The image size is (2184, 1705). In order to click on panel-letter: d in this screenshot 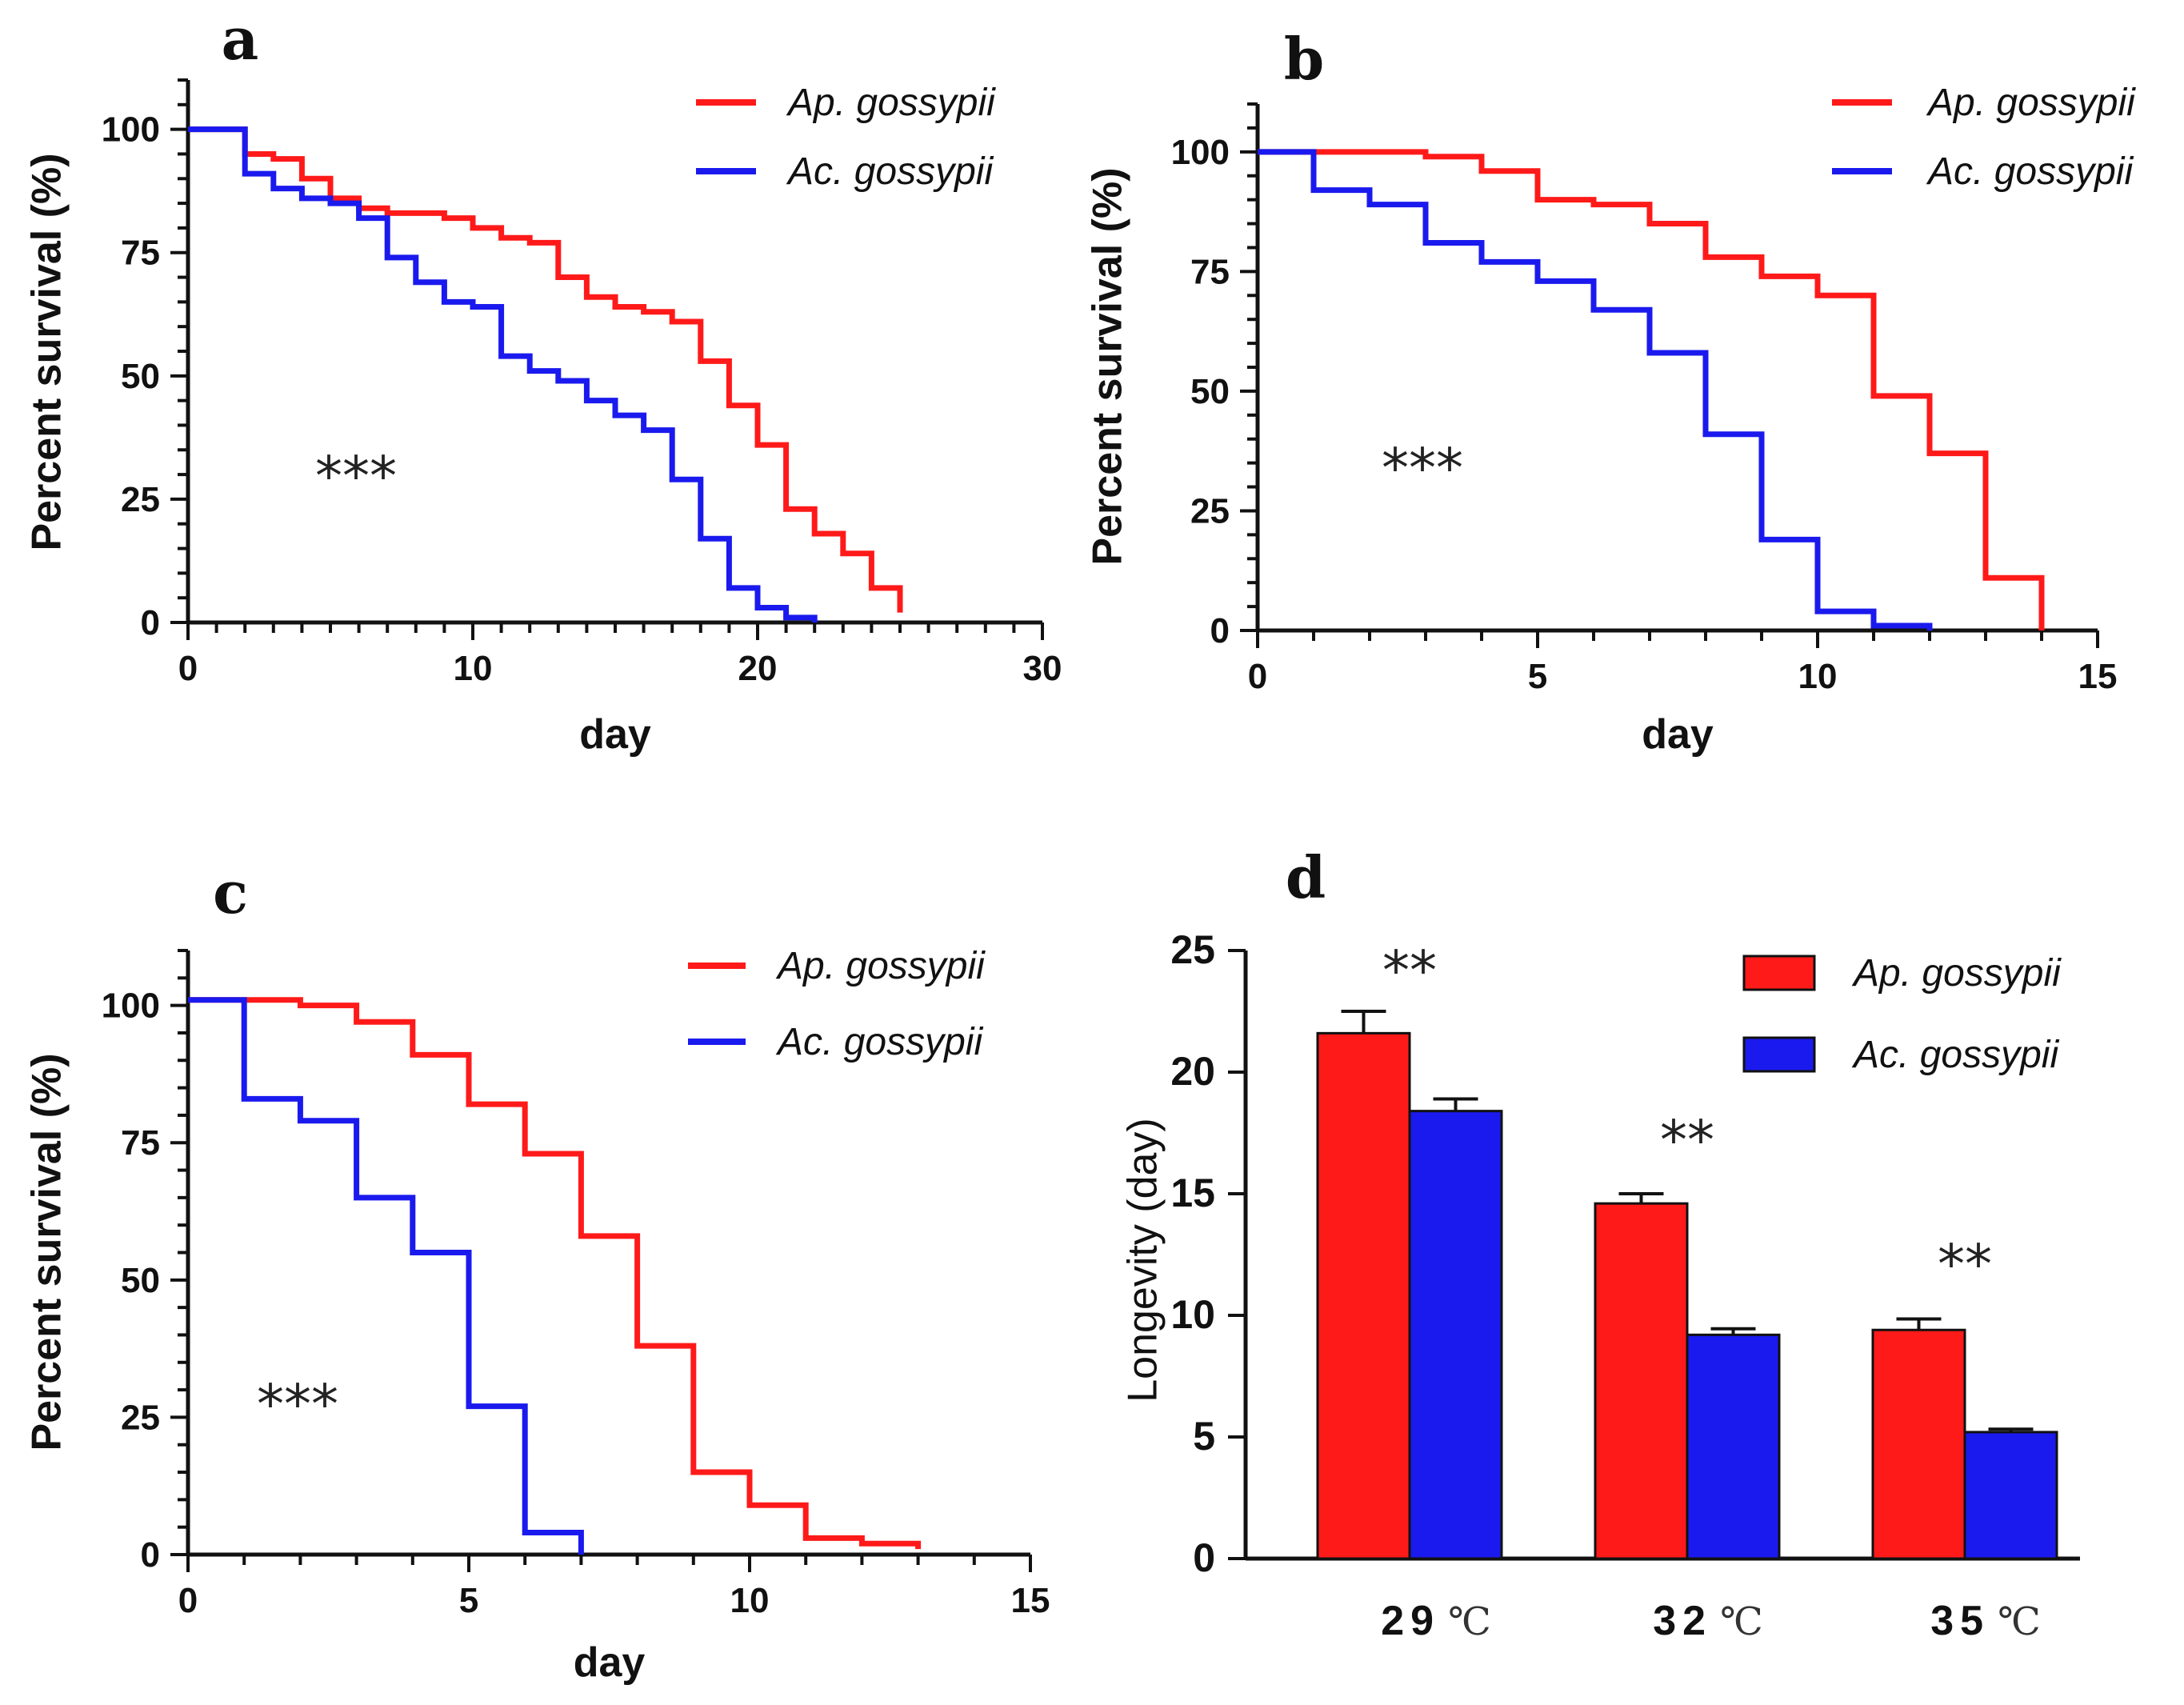, I will do `click(1306, 877)`.